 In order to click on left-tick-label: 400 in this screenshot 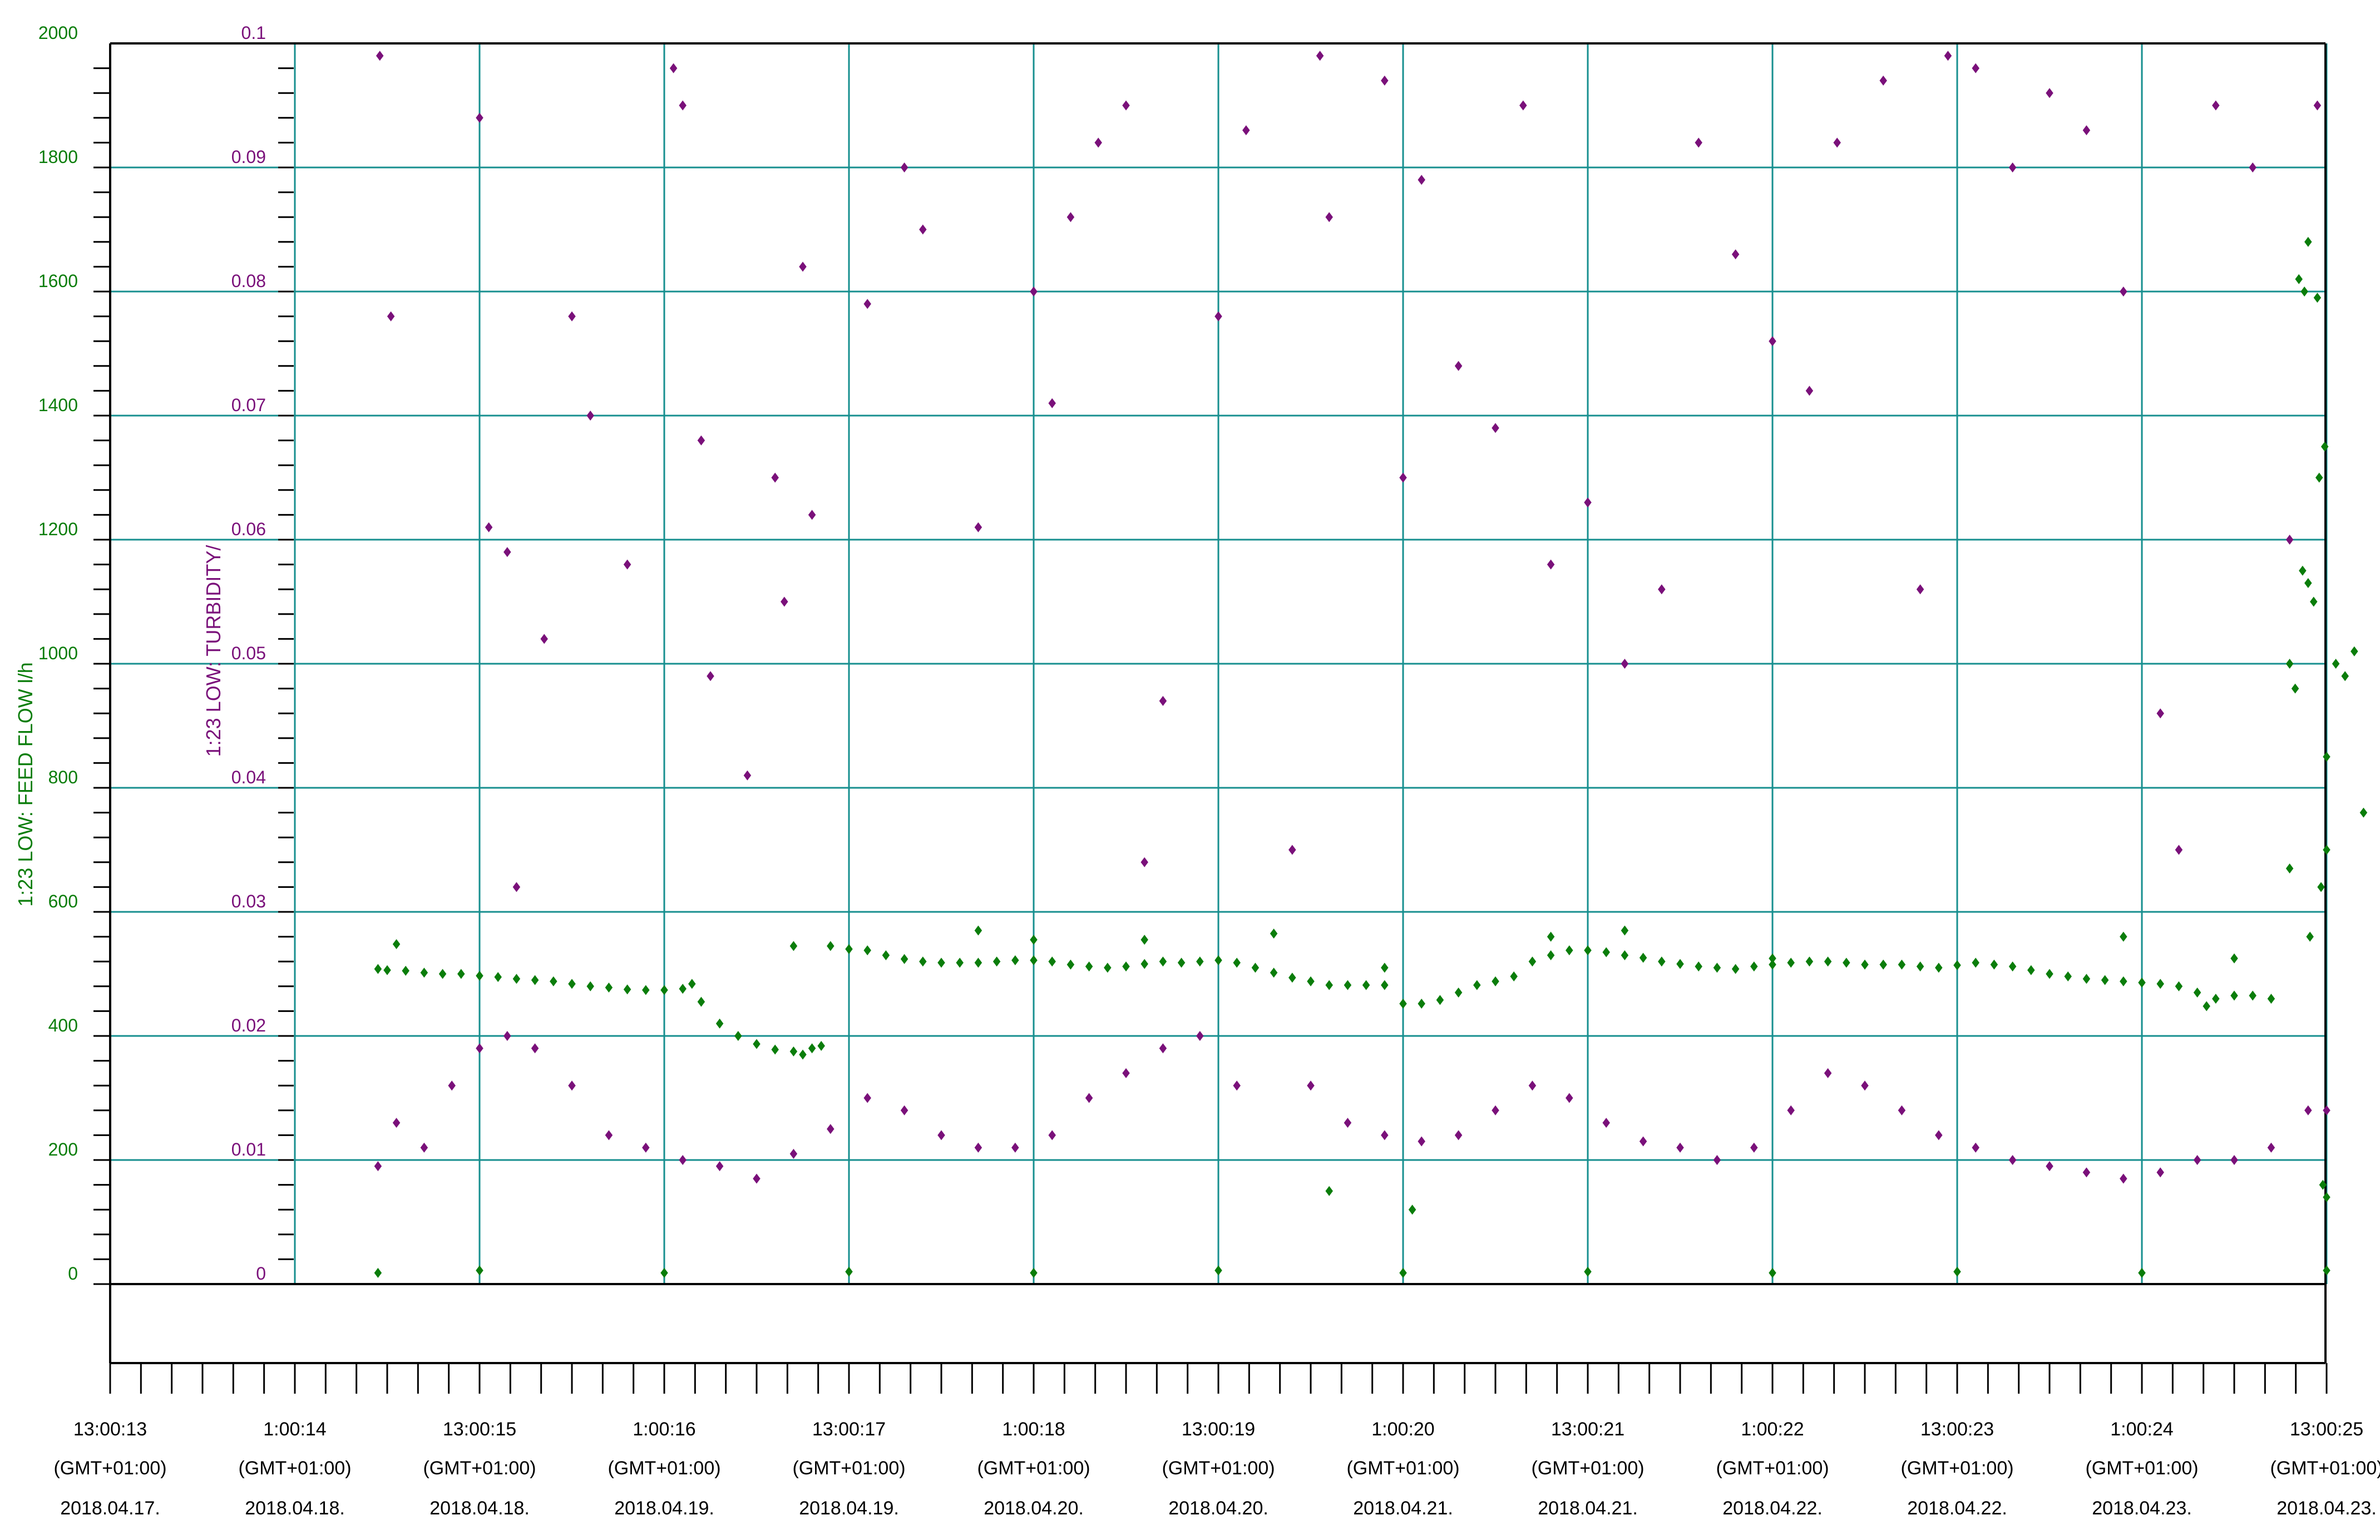, I will do `click(63, 1025)`.